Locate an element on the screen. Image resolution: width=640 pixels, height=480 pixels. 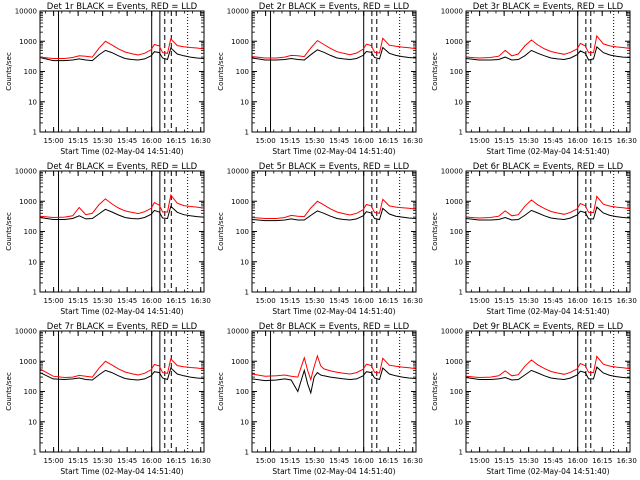
panel-title: Det 2r BLACK = Events, RED = LLD is located at coordinates (334, 7).